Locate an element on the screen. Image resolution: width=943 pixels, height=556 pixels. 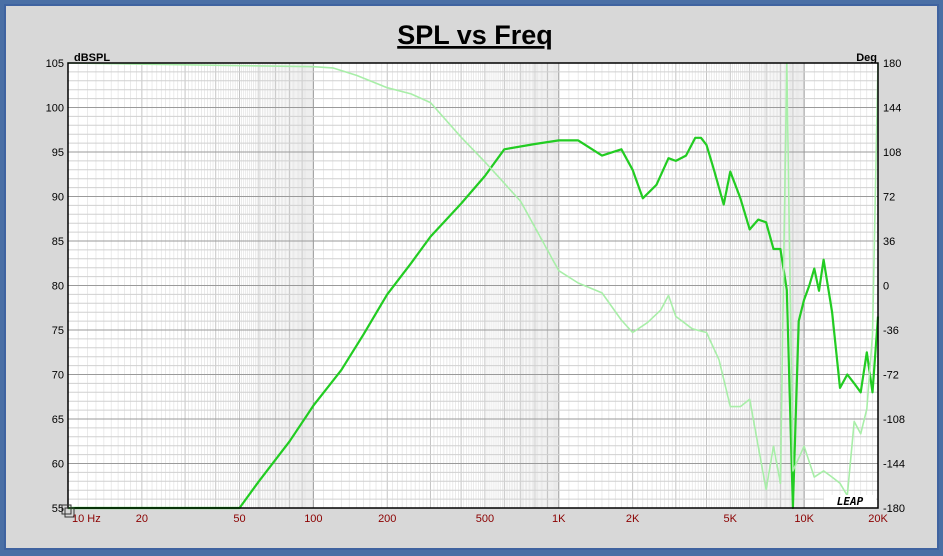
x-tick-label: 1K is located at coordinates (559, 519).